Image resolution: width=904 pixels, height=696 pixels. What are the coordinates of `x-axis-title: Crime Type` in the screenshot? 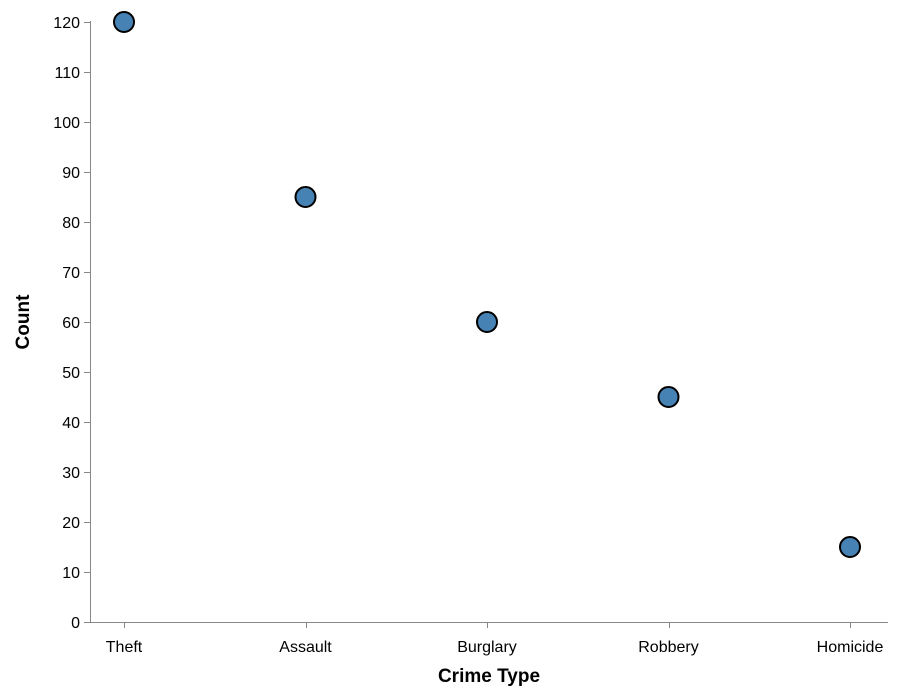 It's located at (489, 676).